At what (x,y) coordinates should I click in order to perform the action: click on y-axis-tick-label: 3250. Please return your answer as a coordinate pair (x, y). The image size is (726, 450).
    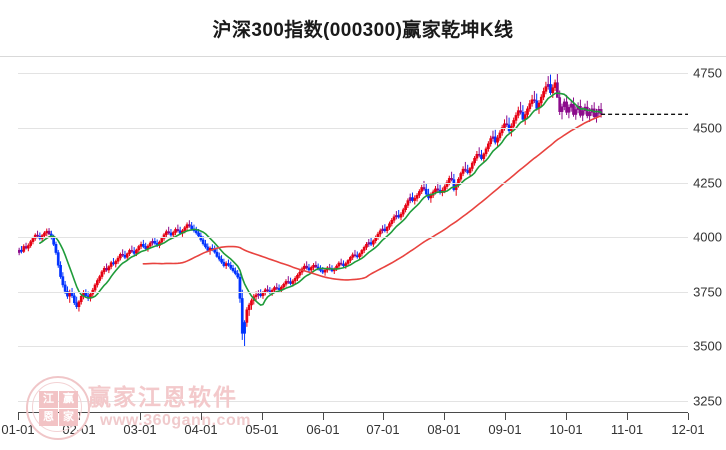
    Looking at the image, I should click on (707, 401).